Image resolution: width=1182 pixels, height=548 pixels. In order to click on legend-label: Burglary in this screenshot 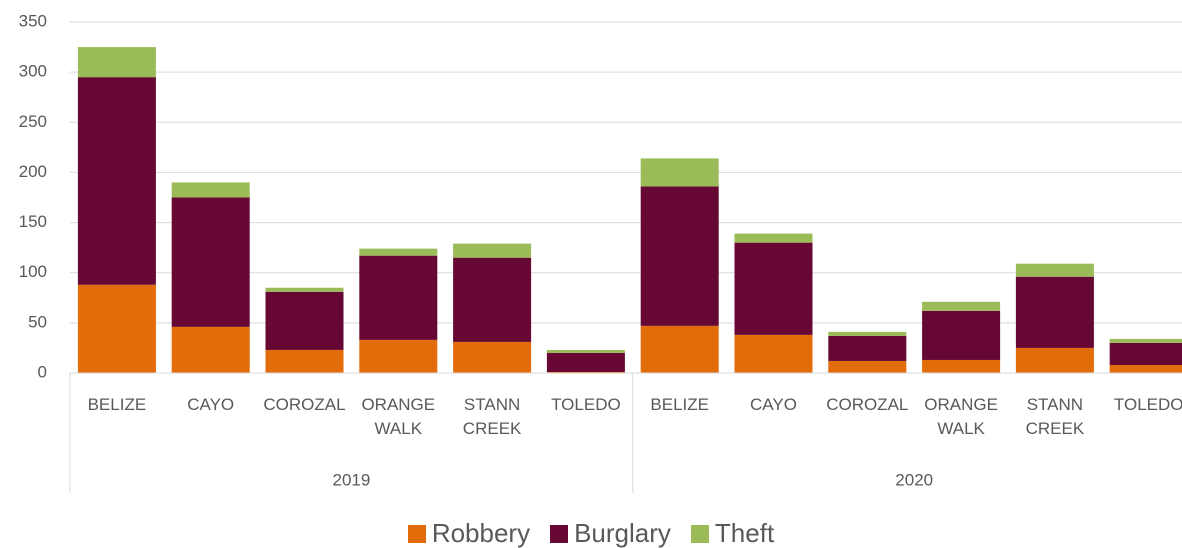, I will do `click(622, 533)`.